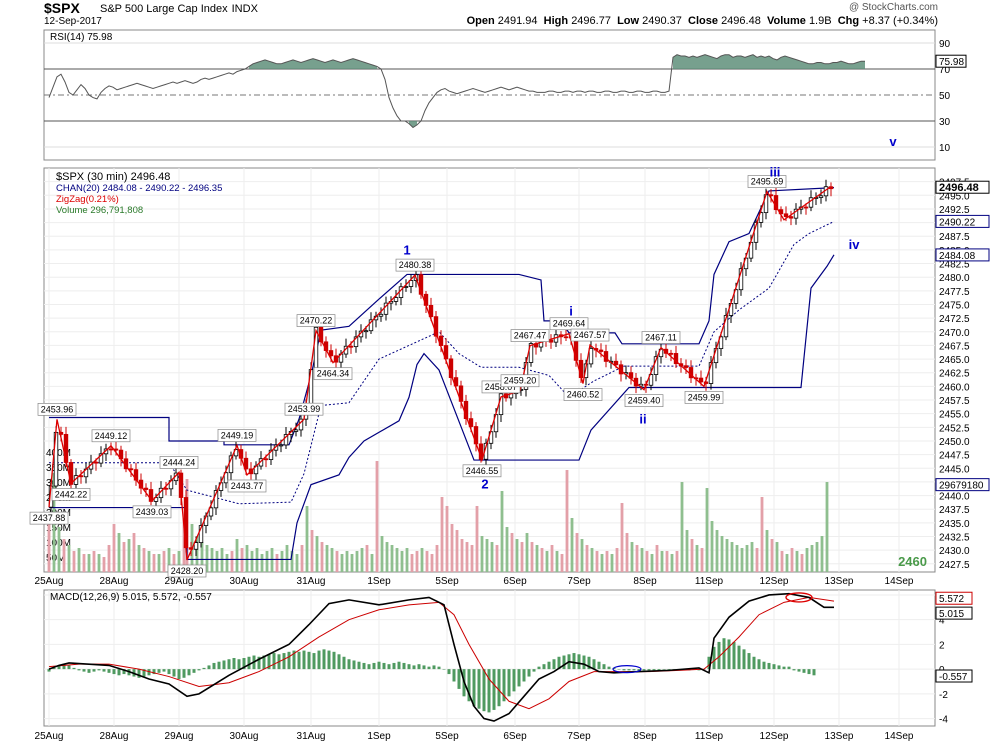 This screenshot has height=744, width=990. I want to click on price-tick-label: 2450.0, so click(954, 442).